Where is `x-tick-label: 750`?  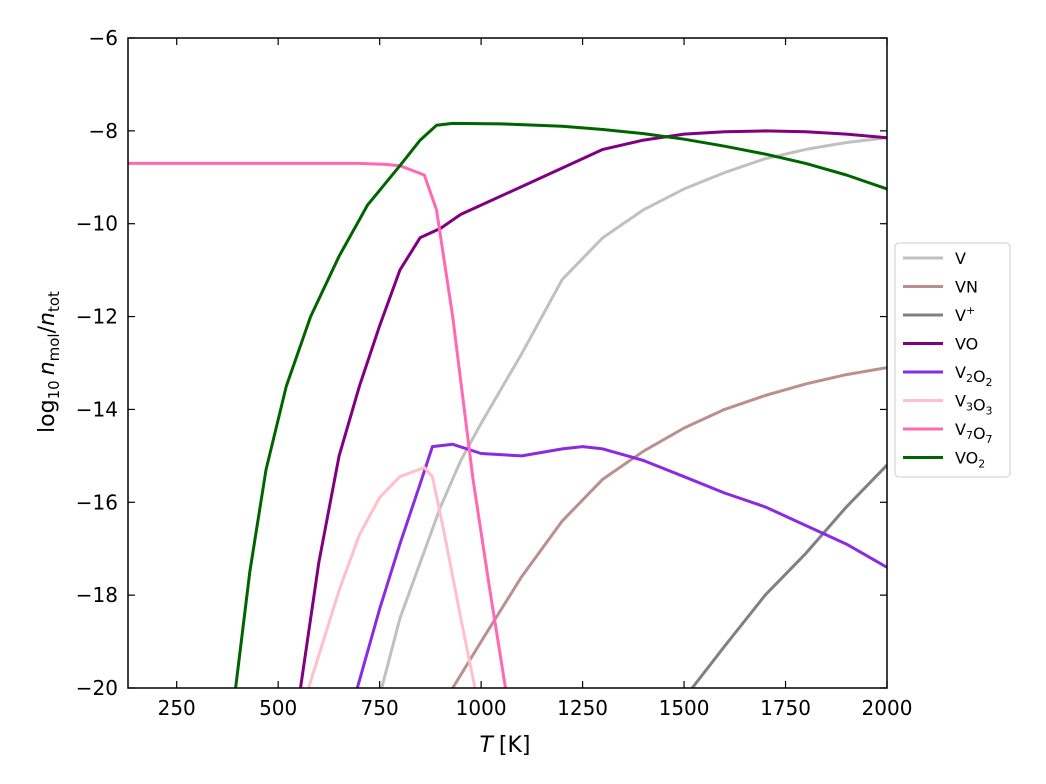
x-tick-label: 750 is located at coordinates (380, 708).